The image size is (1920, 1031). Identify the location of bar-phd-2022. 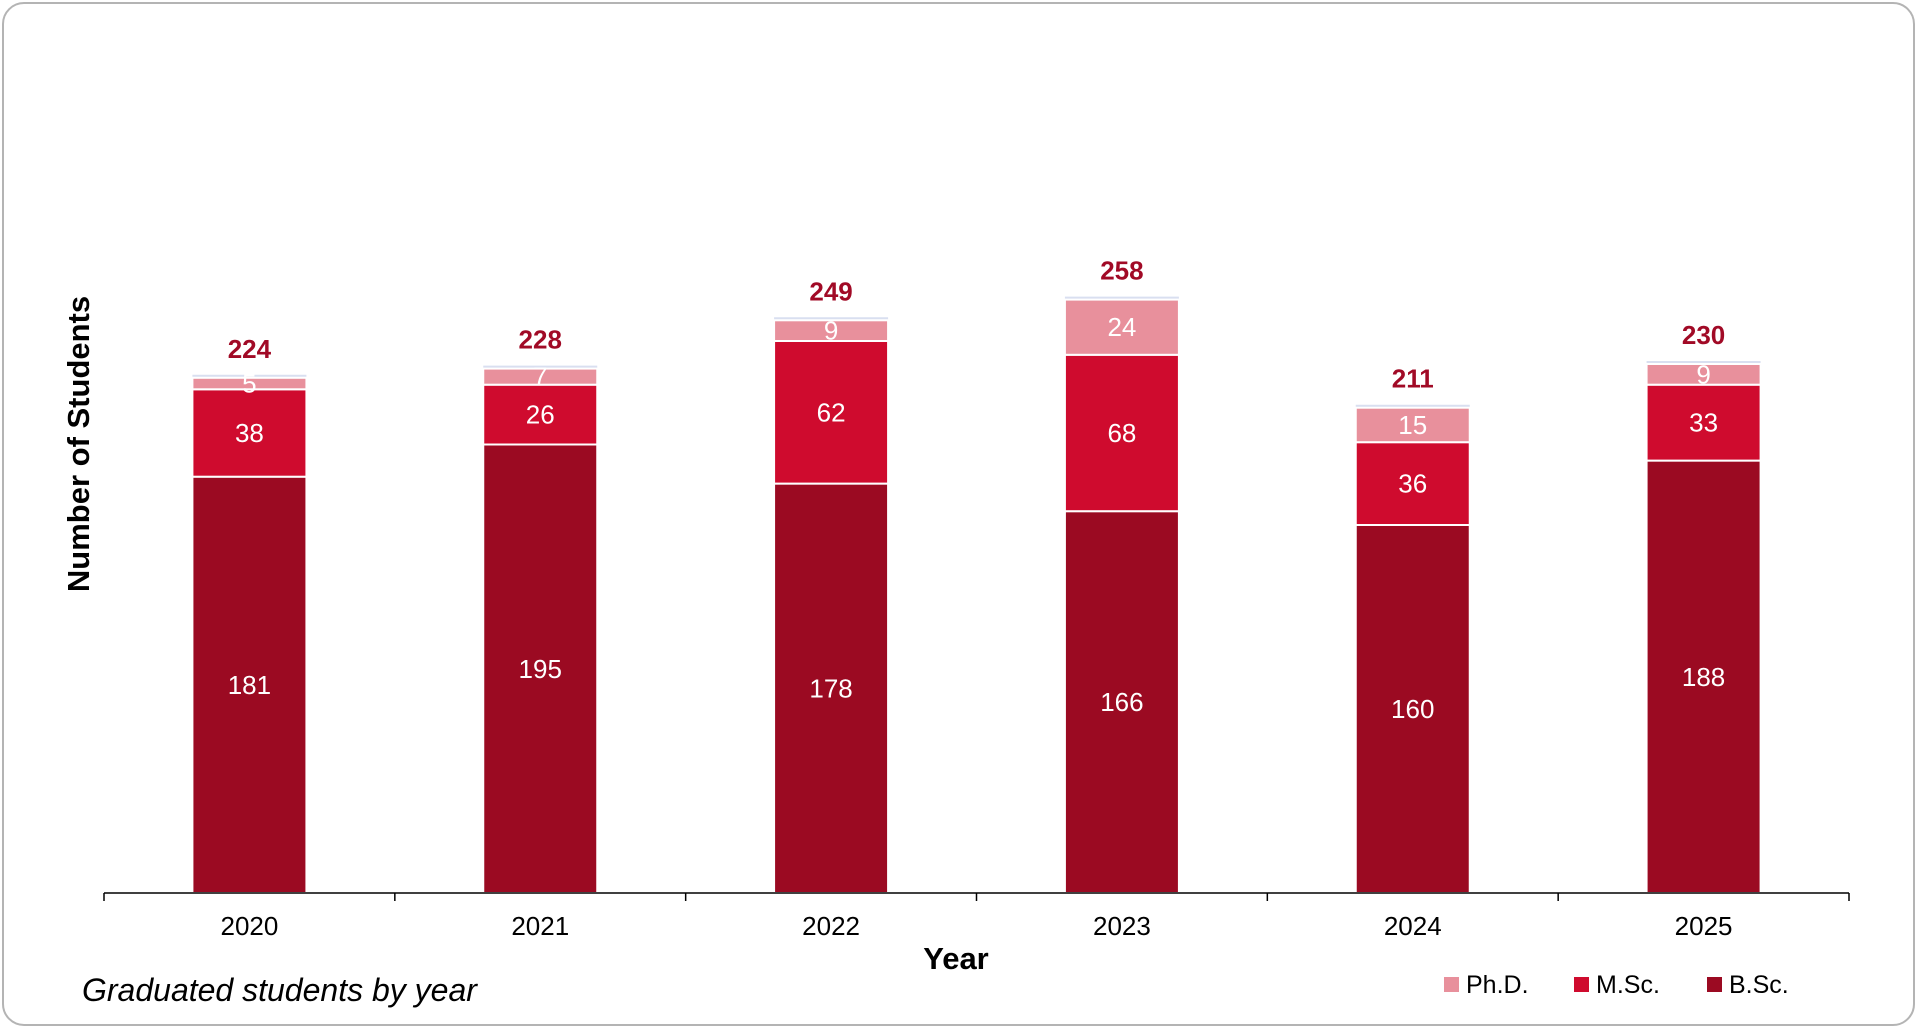
(831, 330).